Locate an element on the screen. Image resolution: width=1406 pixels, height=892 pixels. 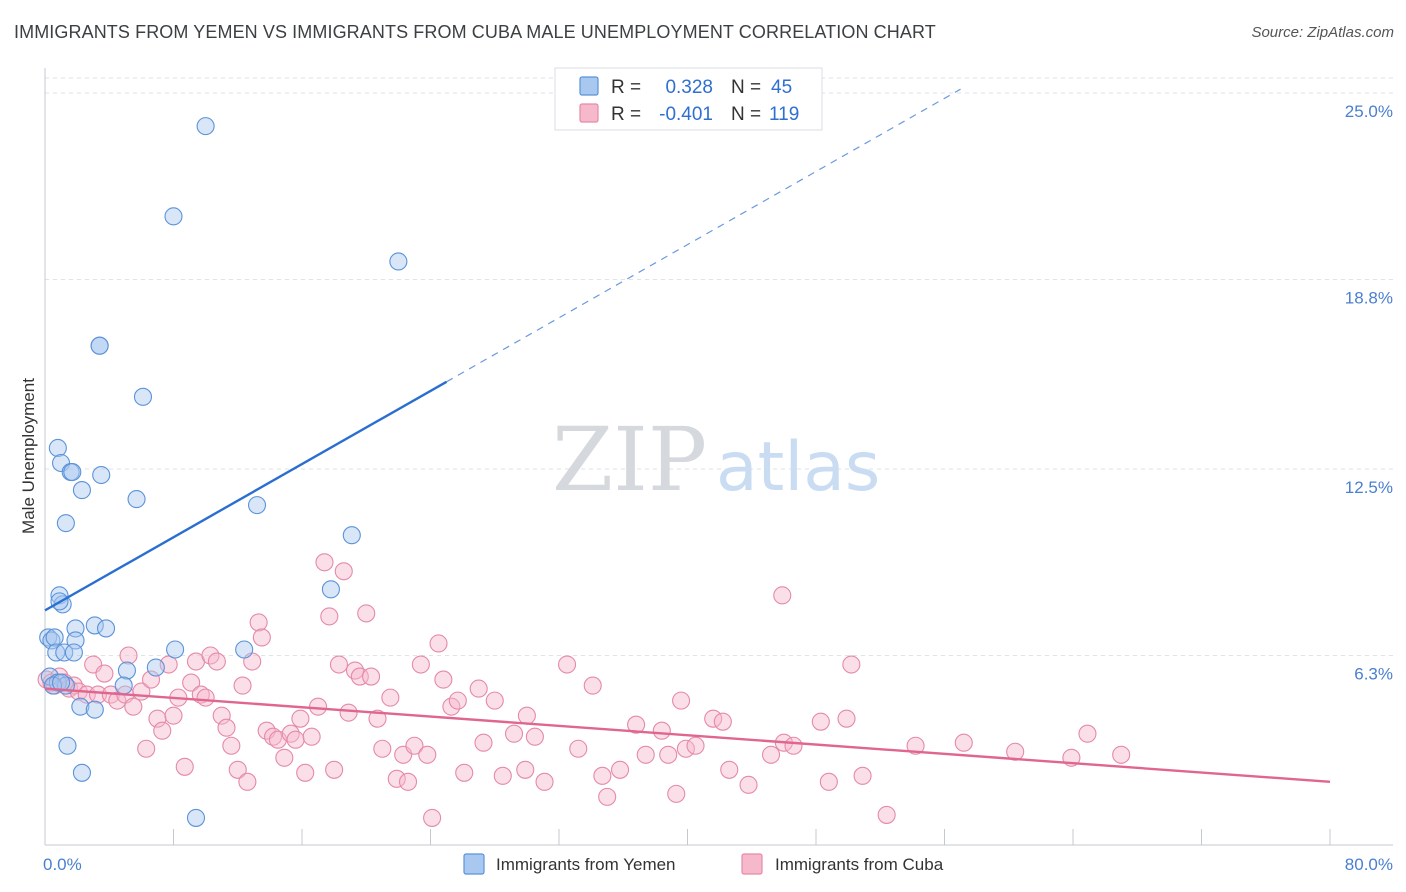
legend-label-yemen: Immigrants from Yemen is located at coordinates (586, 864).